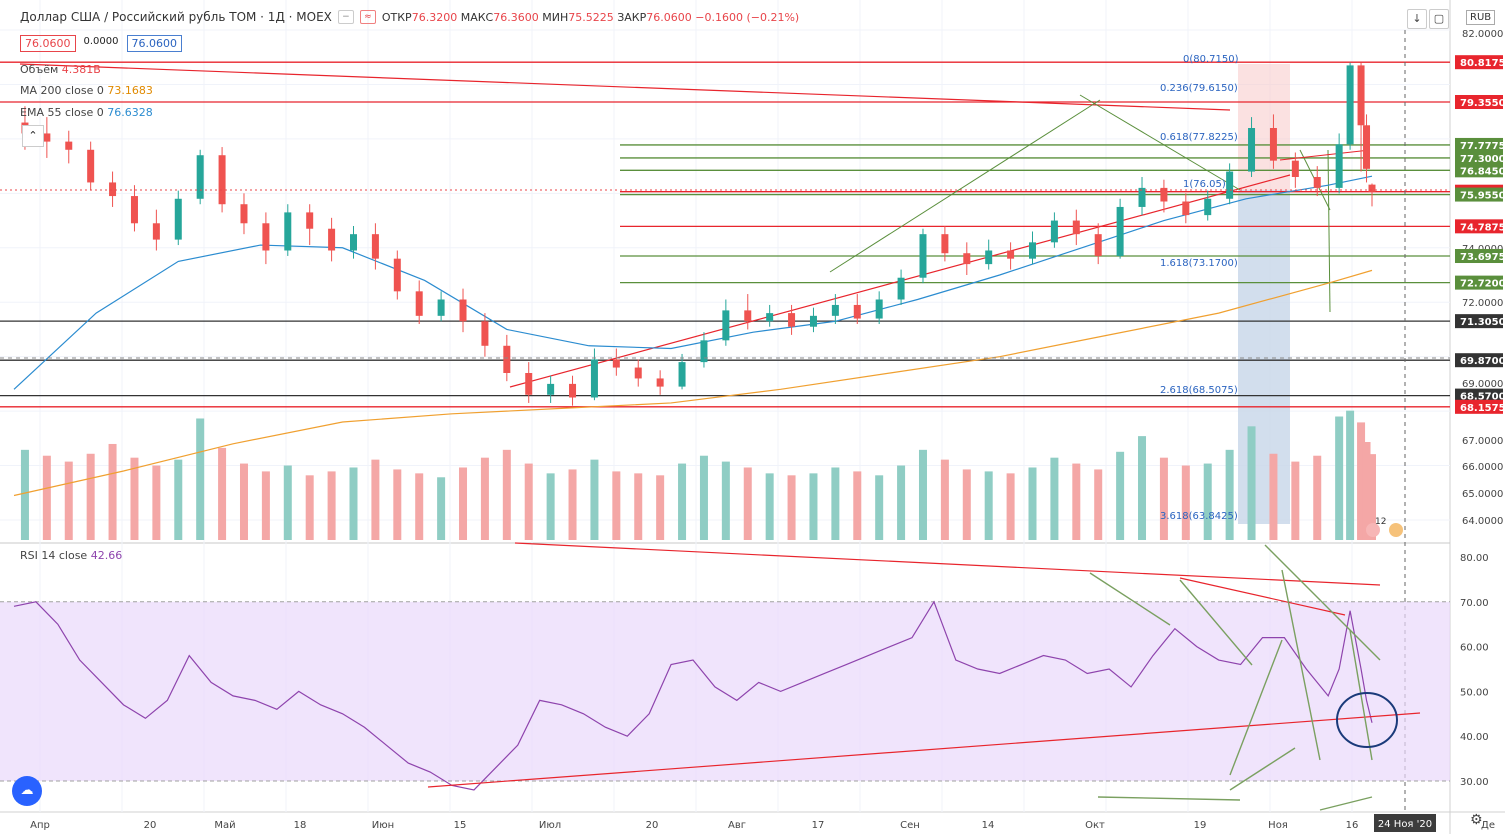 The height and width of the screenshot is (834, 1505). Describe the element at coordinates (60, 69) in the screenshot. I see `legend-volume: Объём 4.381B` at that location.